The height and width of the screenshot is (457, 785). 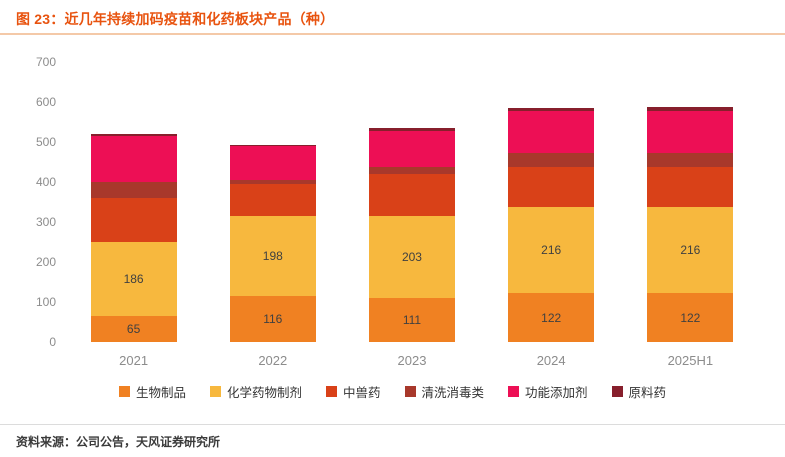 I want to click on legend-label: 中兽药, so click(x=361, y=393).